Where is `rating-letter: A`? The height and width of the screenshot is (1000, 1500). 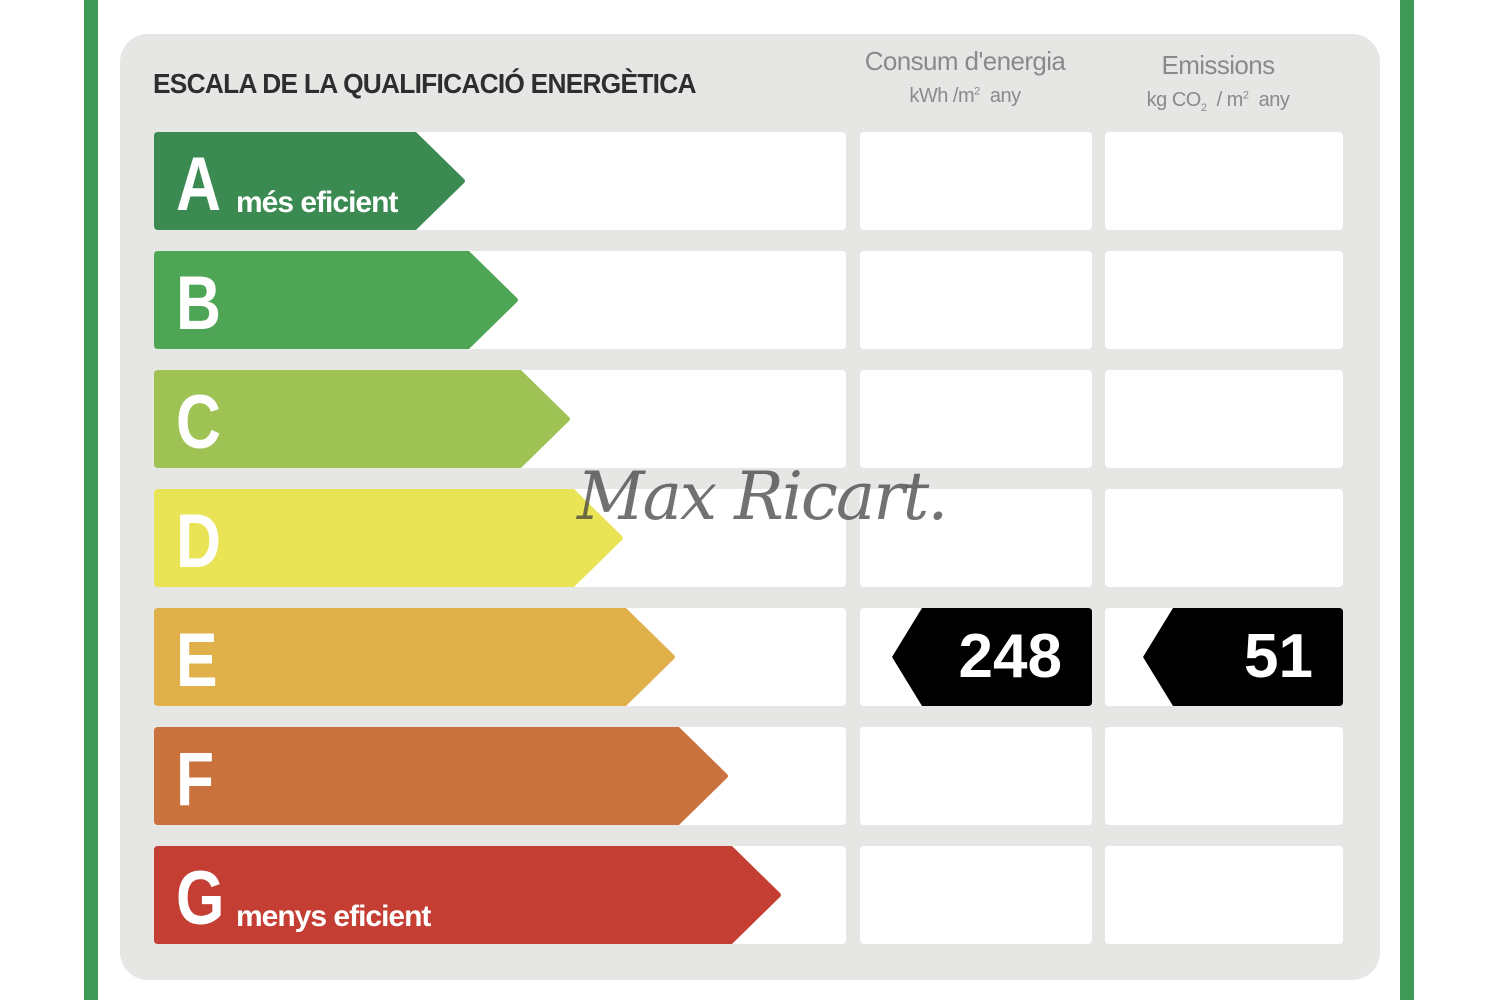
rating-letter: A is located at coordinates (199, 184).